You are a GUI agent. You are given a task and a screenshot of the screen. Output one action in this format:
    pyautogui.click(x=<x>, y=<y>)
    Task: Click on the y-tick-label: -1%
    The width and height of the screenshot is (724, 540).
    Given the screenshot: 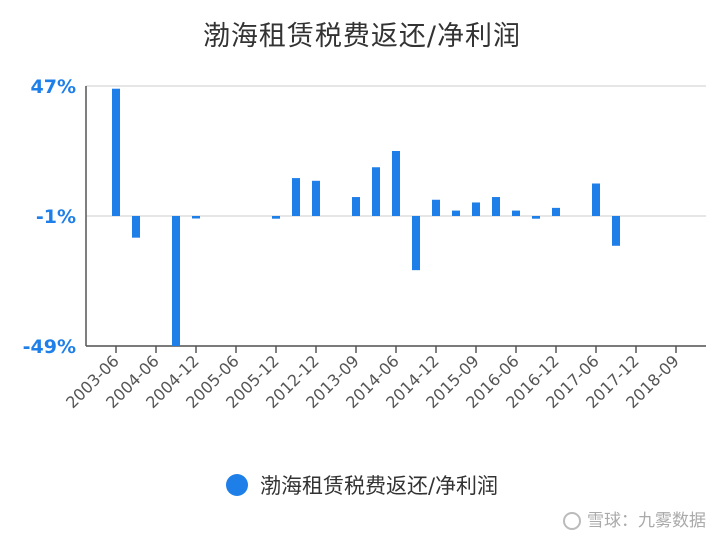 What is the action you would take?
    pyautogui.click(x=56, y=217)
    